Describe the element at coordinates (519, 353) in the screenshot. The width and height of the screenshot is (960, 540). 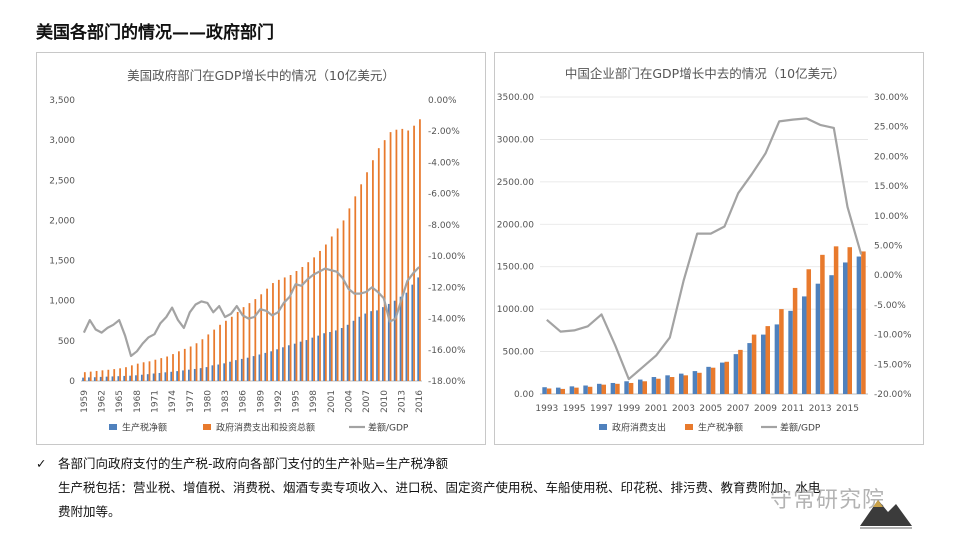
I see `y-left-tick-label: 500.00` at that location.